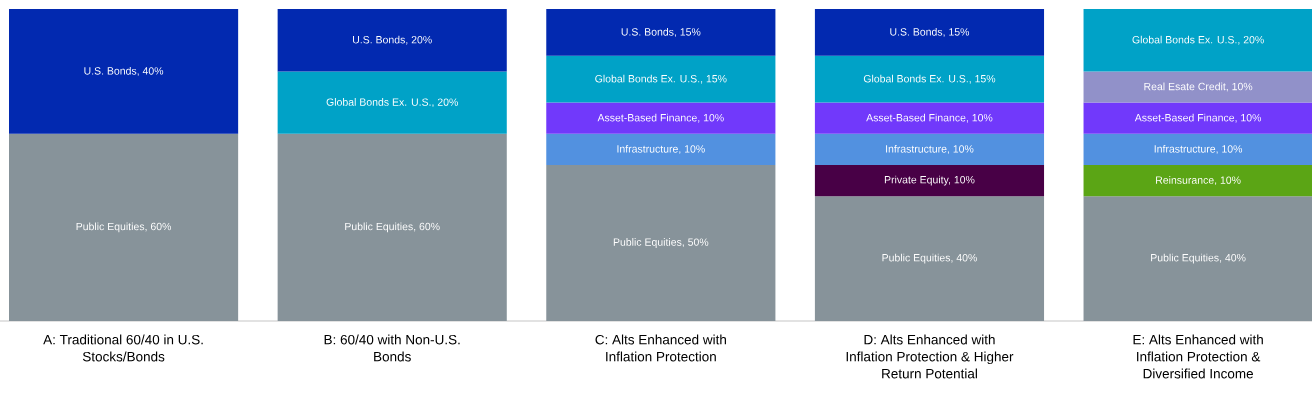  What do you see at coordinates (1198, 356) in the screenshot?
I see `x-tick-label: E: Alts Enhanced with Inflation Protection & Diversified Income` at bounding box center [1198, 356].